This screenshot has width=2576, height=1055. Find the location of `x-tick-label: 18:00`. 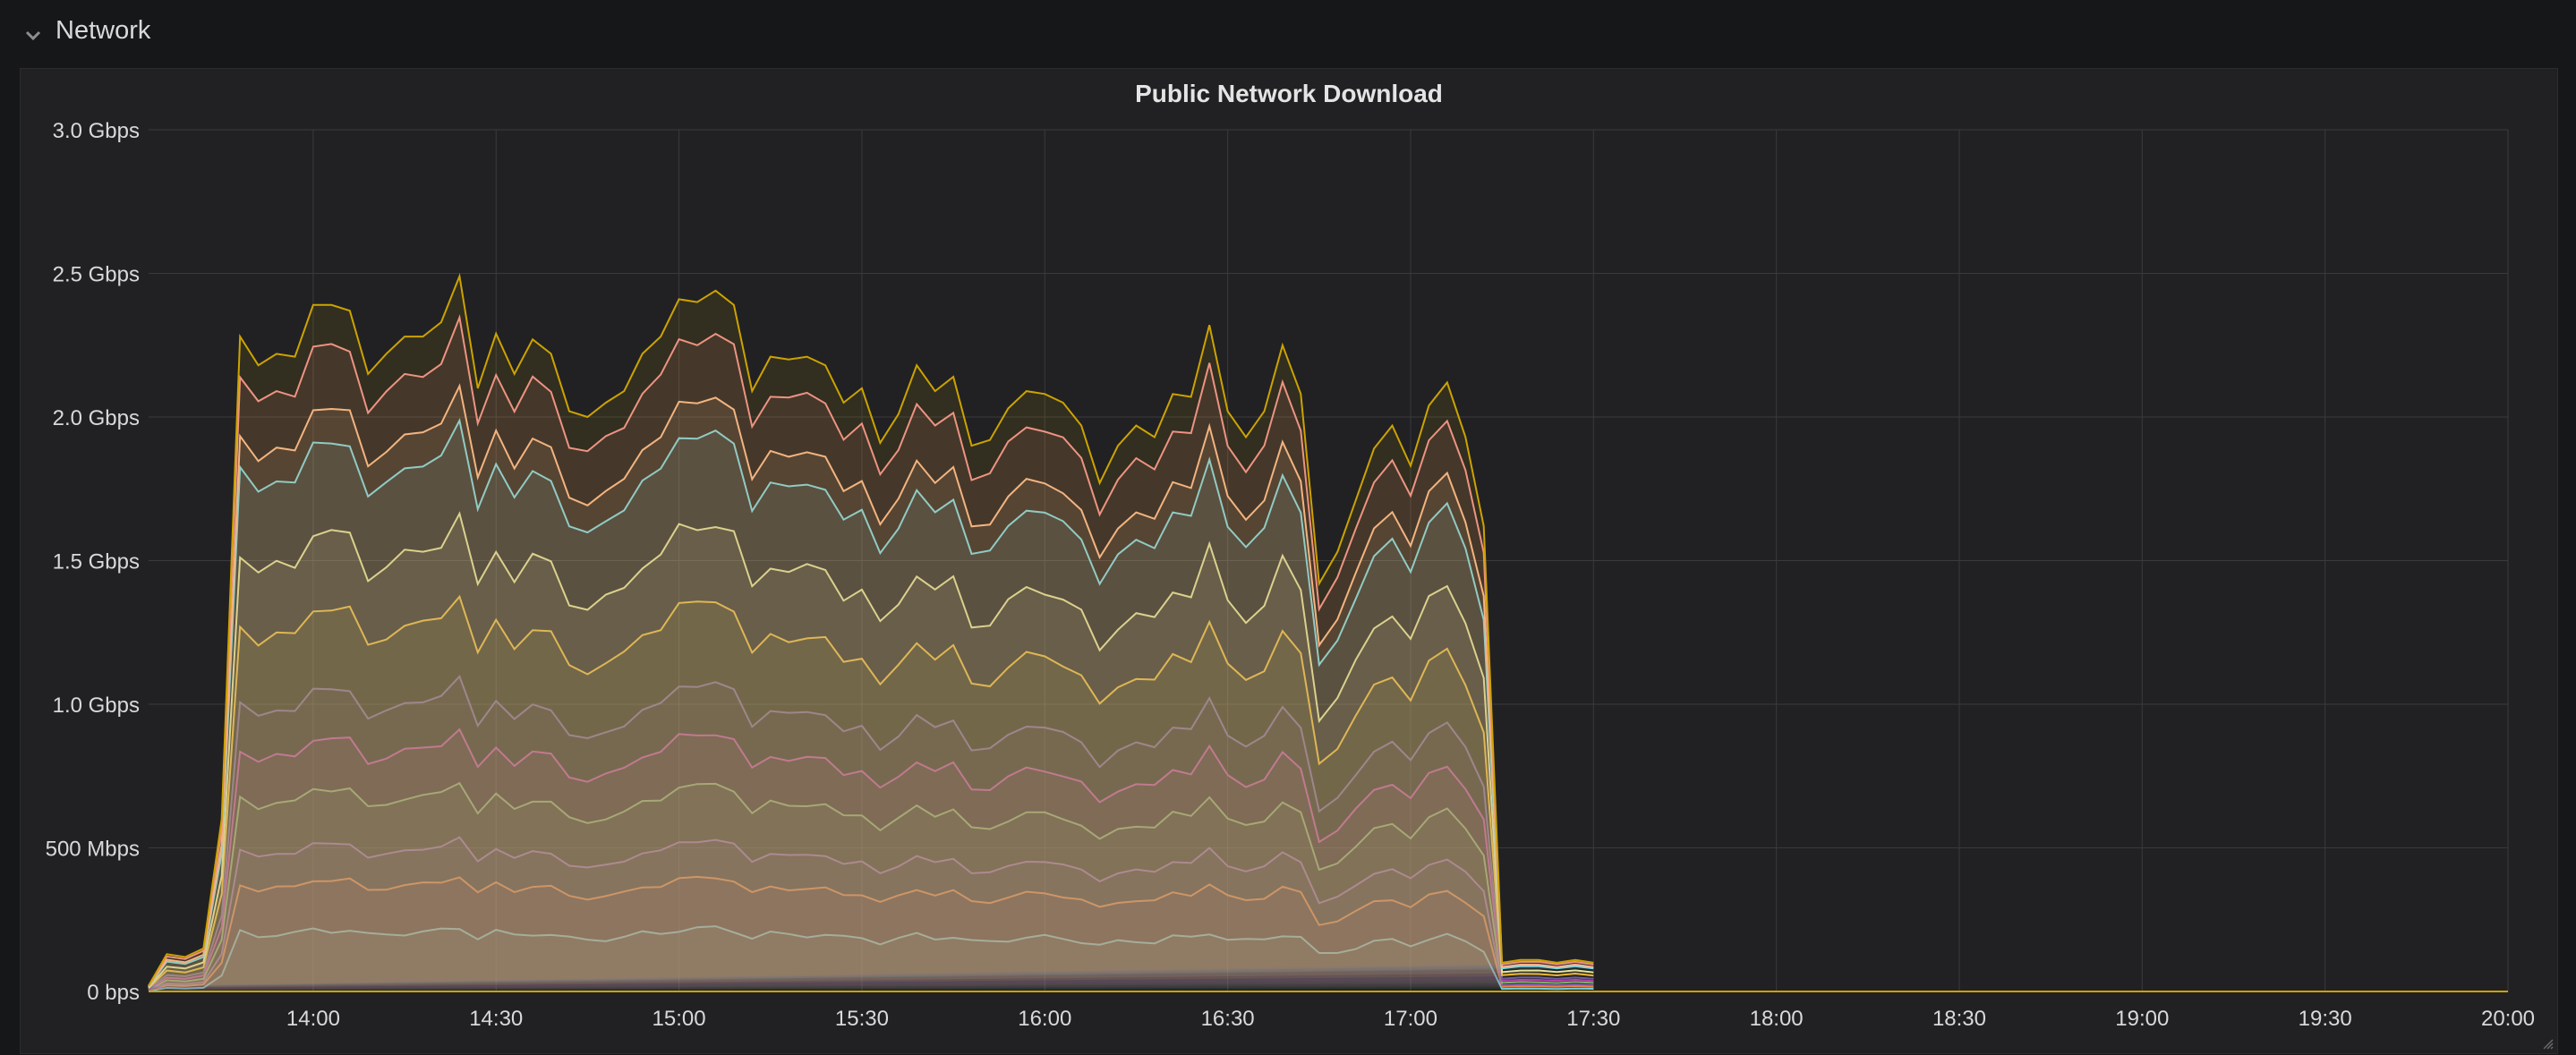

x-tick-label: 18:00 is located at coordinates (1777, 1019).